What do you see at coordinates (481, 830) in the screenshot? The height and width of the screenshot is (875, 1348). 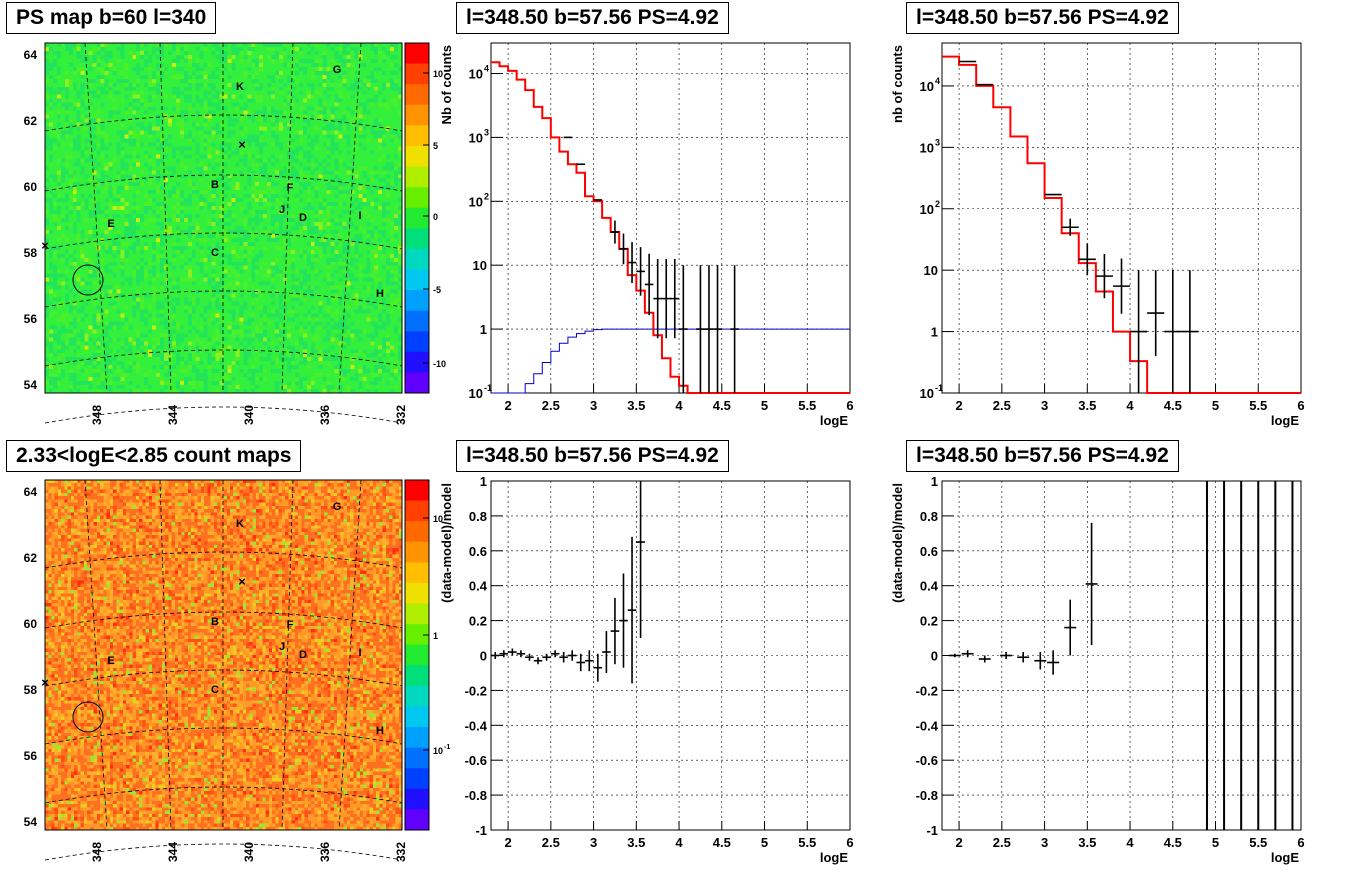 I see `tick-label-text: -1` at bounding box center [481, 830].